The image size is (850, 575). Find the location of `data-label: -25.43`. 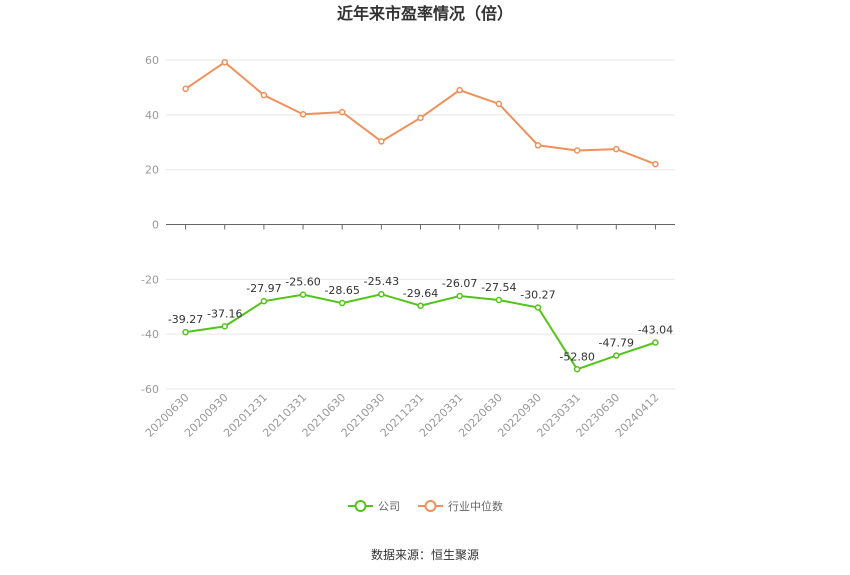

data-label: -25.43 is located at coordinates (381, 281).